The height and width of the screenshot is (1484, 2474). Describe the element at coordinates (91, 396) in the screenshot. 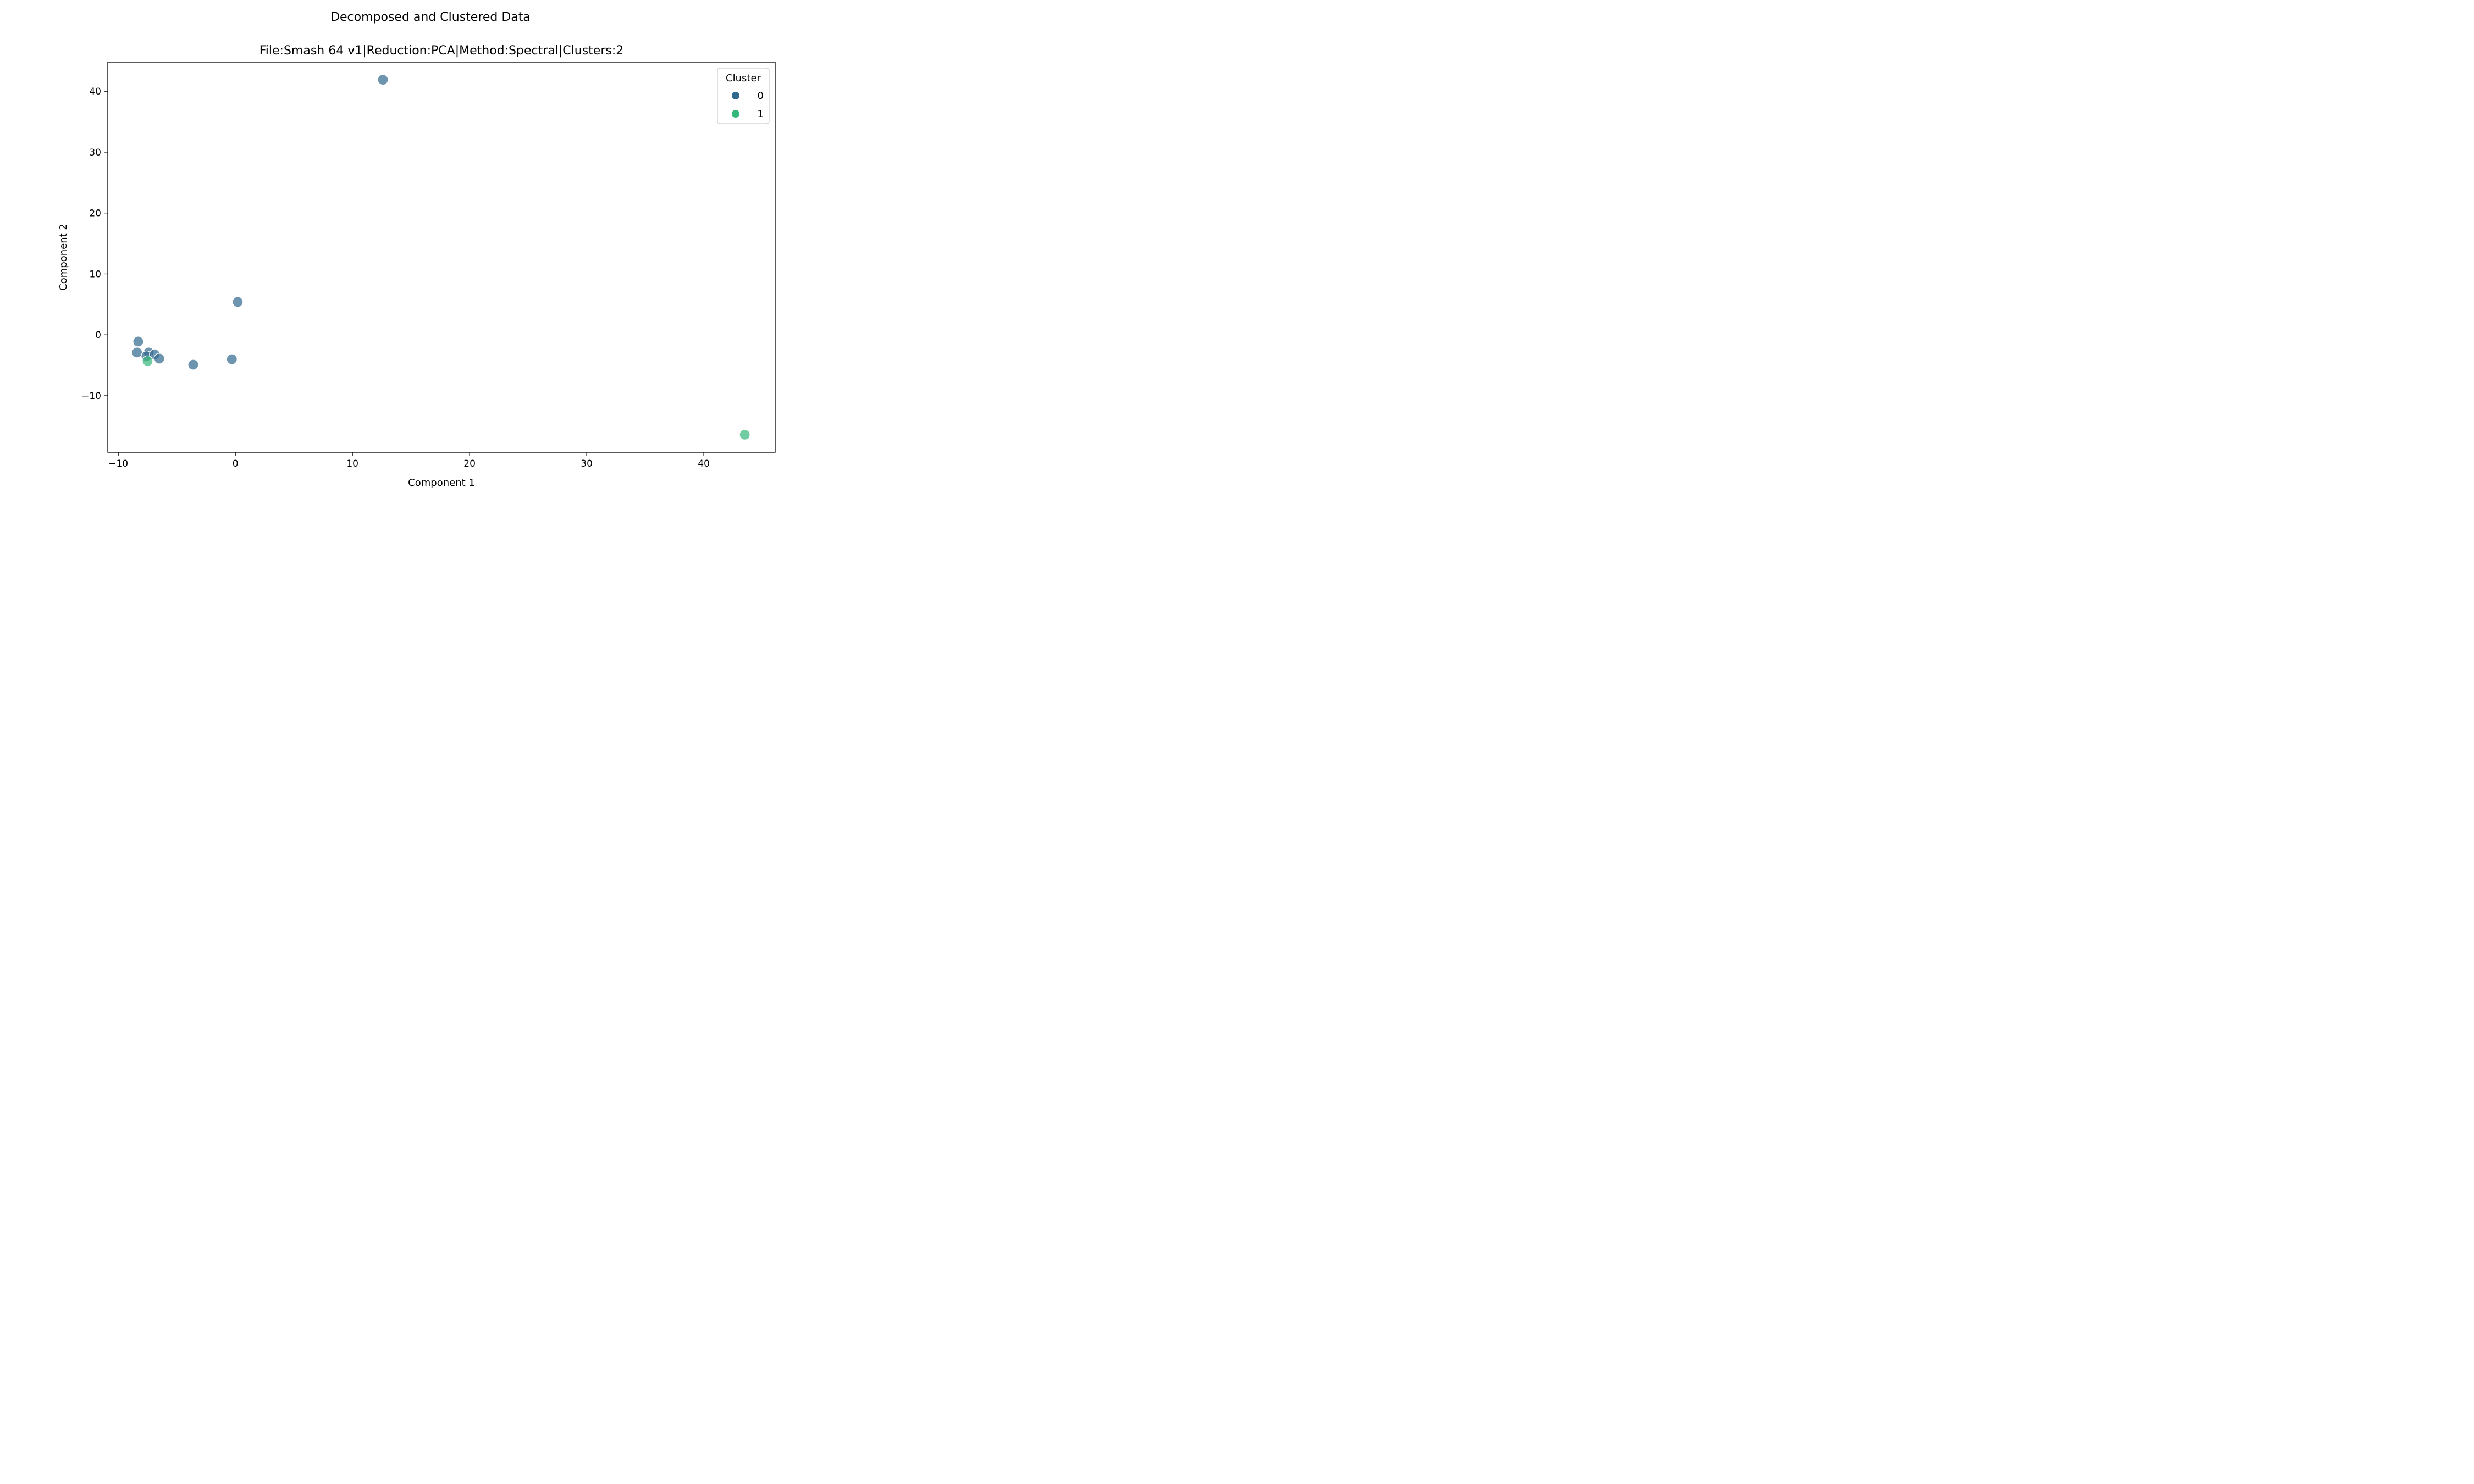

I see `y-tick-label: −10` at that location.